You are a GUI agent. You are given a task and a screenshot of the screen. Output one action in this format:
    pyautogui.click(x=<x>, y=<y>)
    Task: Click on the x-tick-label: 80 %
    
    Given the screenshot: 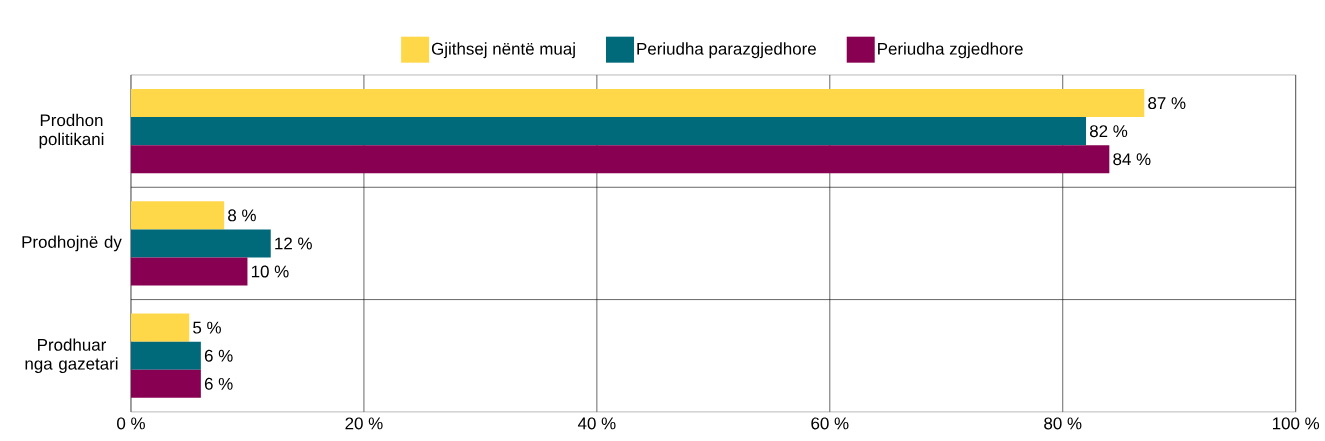 What is the action you would take?
    pyautogui.click(x=1063, y=423)
    